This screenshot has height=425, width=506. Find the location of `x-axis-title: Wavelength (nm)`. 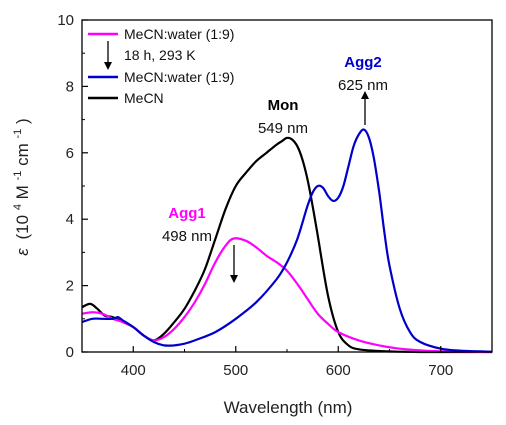

x-axis-title: Wavelength (nm) is located at coordinates (288, 407).